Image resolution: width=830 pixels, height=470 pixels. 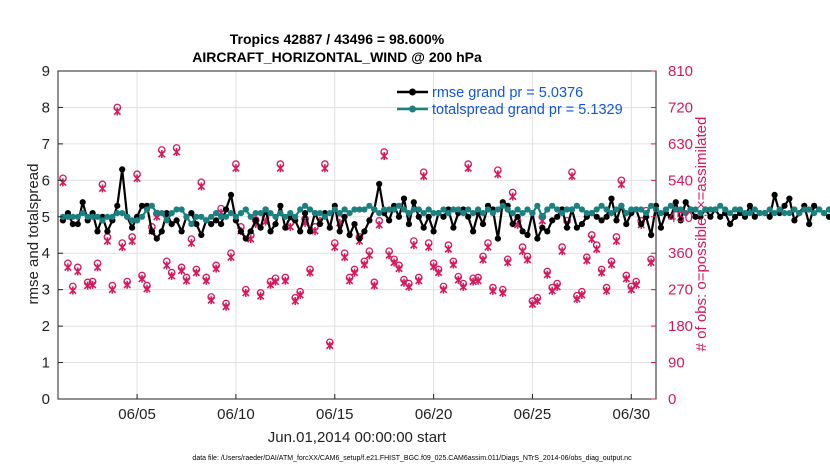 I want to click on legend-label-totalspread: totalspread grand pr = 5.1329, so click(x=527, y=110).